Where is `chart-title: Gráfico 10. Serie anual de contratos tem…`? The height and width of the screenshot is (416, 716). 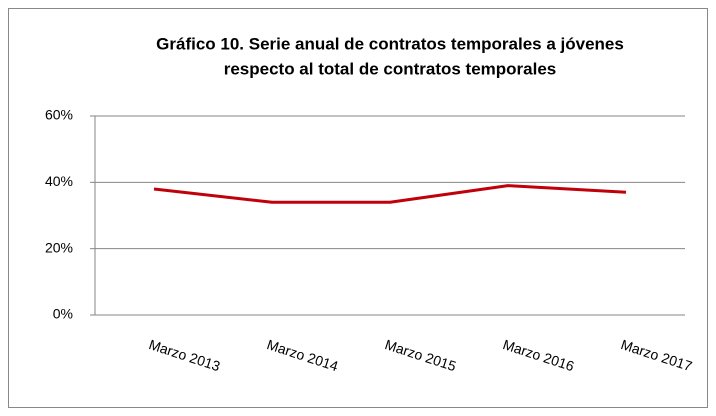
chart-title: Gráfico 10. Serie anual de contratos tem… is located at coordinates (390, 43).